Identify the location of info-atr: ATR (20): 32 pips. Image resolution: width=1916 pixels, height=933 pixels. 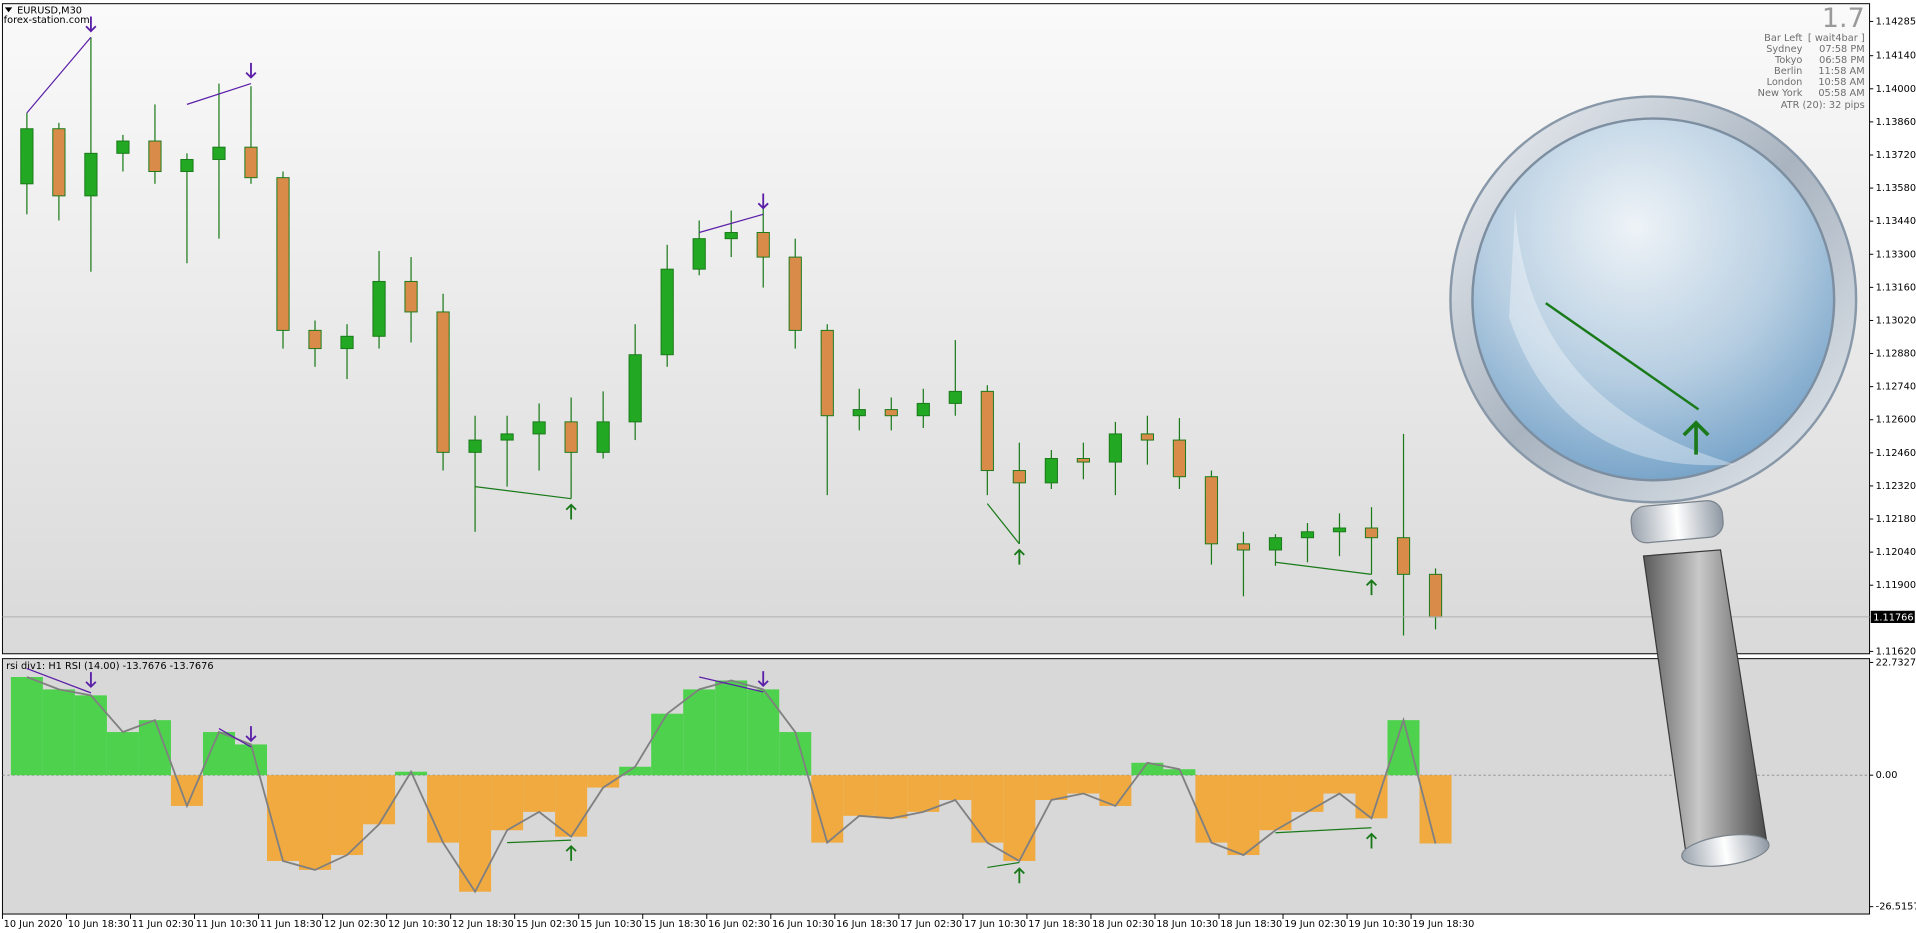
(1823, 105).